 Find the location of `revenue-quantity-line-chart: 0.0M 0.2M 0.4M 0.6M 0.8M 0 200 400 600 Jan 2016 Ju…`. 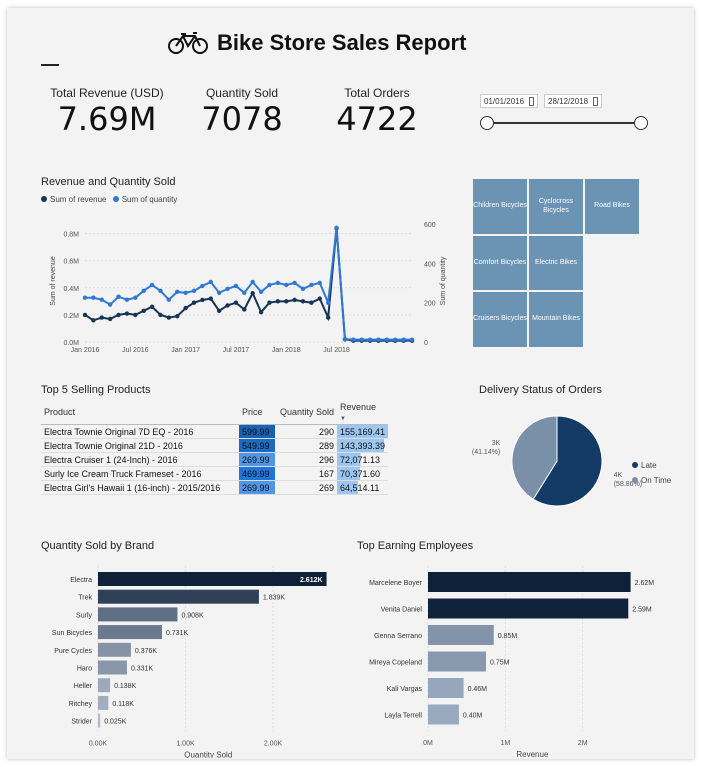

revenue-quantity-line-chart: 0.0M 0.2M 0.4M 0.6M 0.8M 0 200 400 600 Jan 2016 Ju… is located at coordinates (248, 288).